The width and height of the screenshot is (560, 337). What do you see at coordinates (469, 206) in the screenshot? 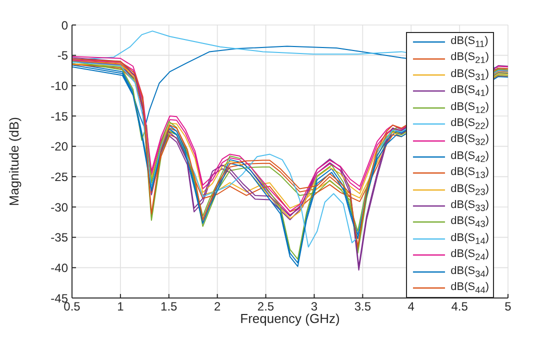
I see `legend-label: dB(S$_{33}$)` at bounding box center [469, 206].